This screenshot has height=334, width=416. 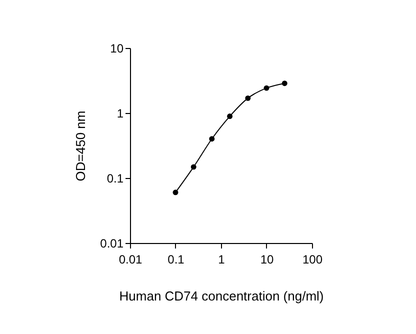 I want to click on y-tick-label: 10, so click(x=117, y=49).